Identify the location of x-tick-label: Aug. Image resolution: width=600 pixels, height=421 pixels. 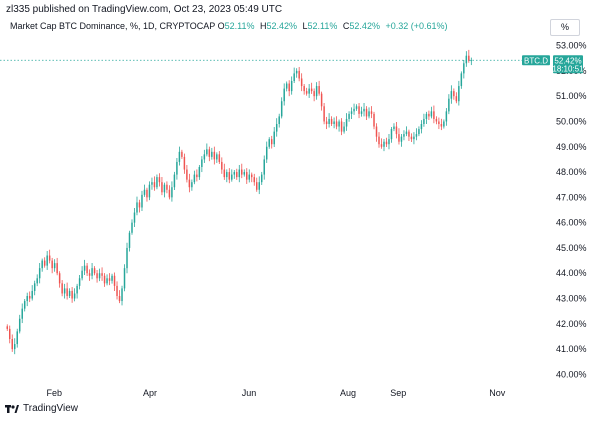
(348, 393).